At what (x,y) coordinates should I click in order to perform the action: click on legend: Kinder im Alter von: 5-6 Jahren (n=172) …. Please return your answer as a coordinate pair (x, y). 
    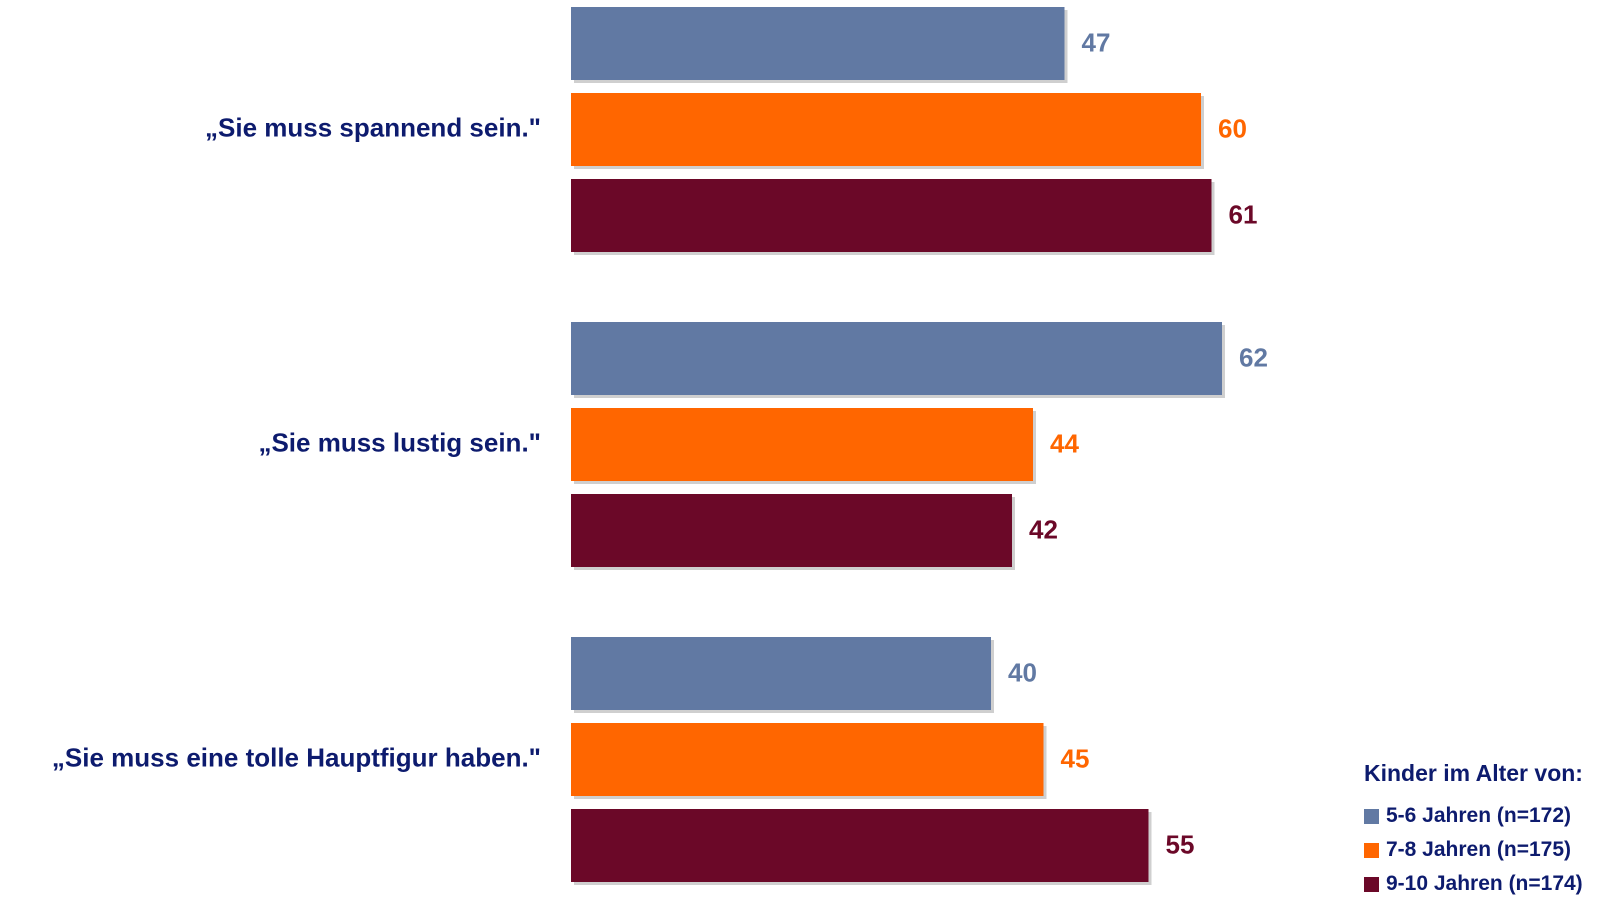
    Looking at the image, I should click on (1489, 830).